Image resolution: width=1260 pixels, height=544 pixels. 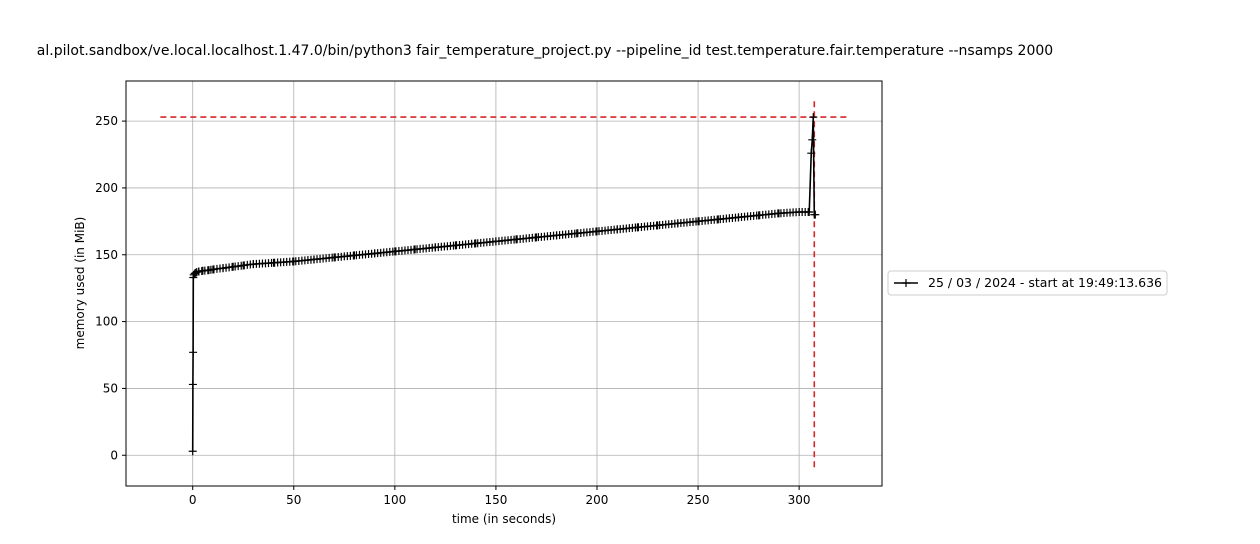 I want to click on sample-marker, so click(x=808, y=211).